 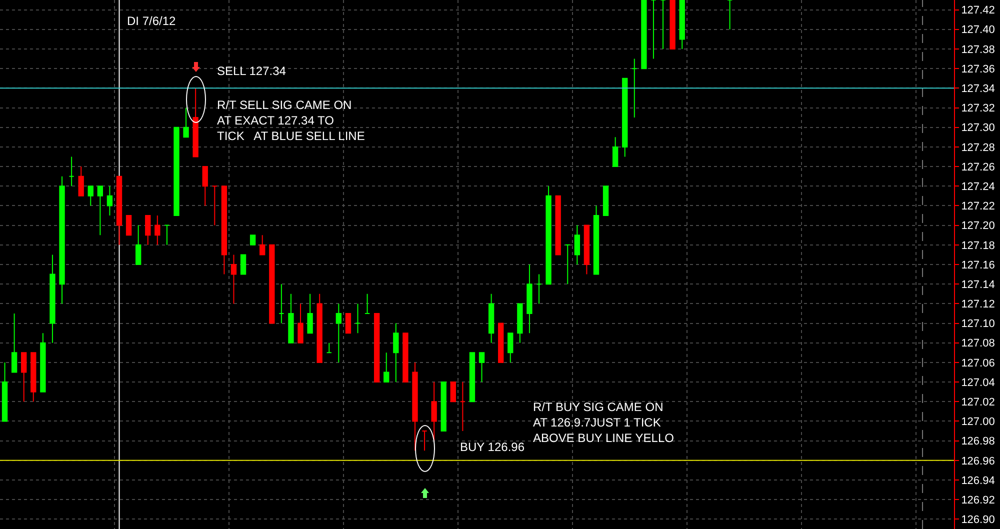 What do you see at coordinates (492, 447) in the screenshot?
I see `ref-line-label: BUY 126.96` at bounding box center [492, 447].